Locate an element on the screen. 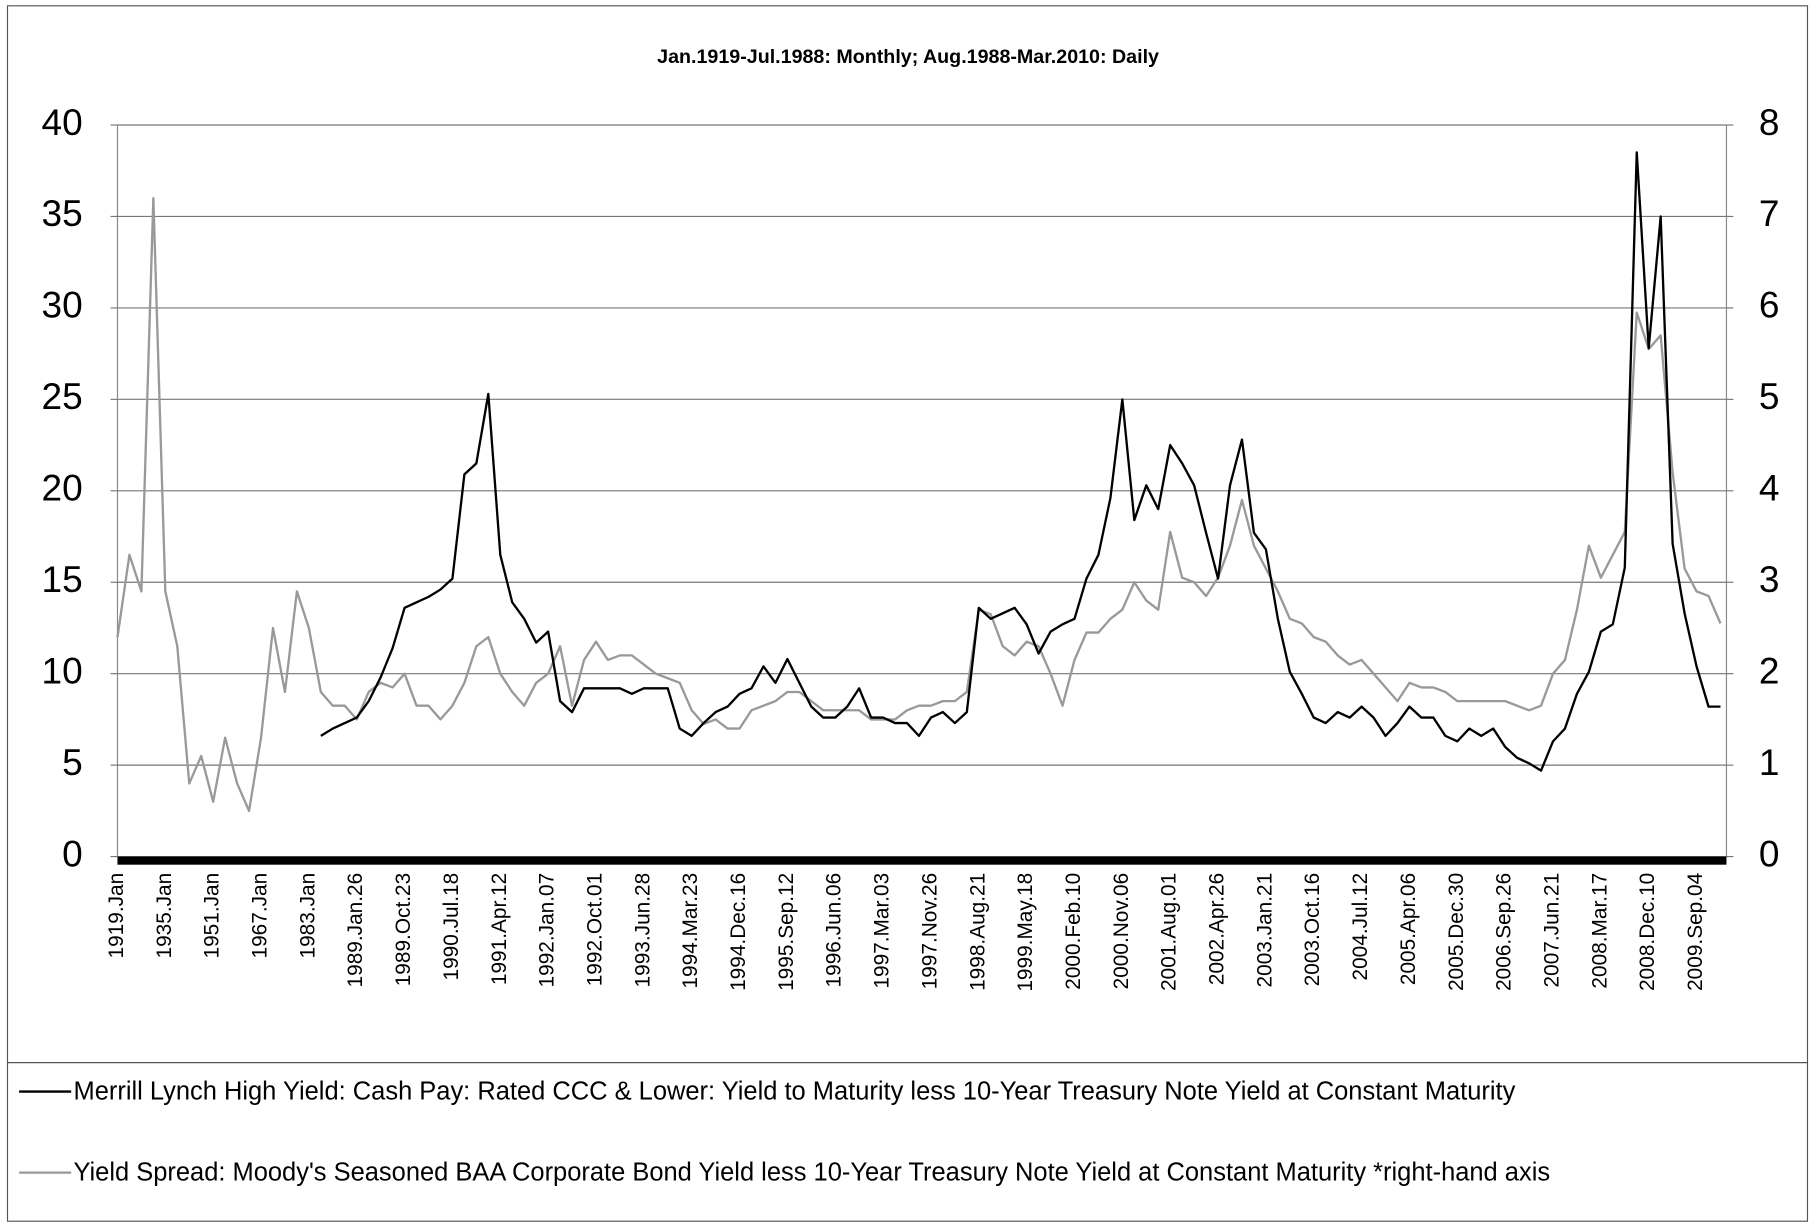 Image resolution: width=1815 pixels, height=1227 pixels. x-tick-label: 2000.Feb.10 is located at coordinates (1073, 931).